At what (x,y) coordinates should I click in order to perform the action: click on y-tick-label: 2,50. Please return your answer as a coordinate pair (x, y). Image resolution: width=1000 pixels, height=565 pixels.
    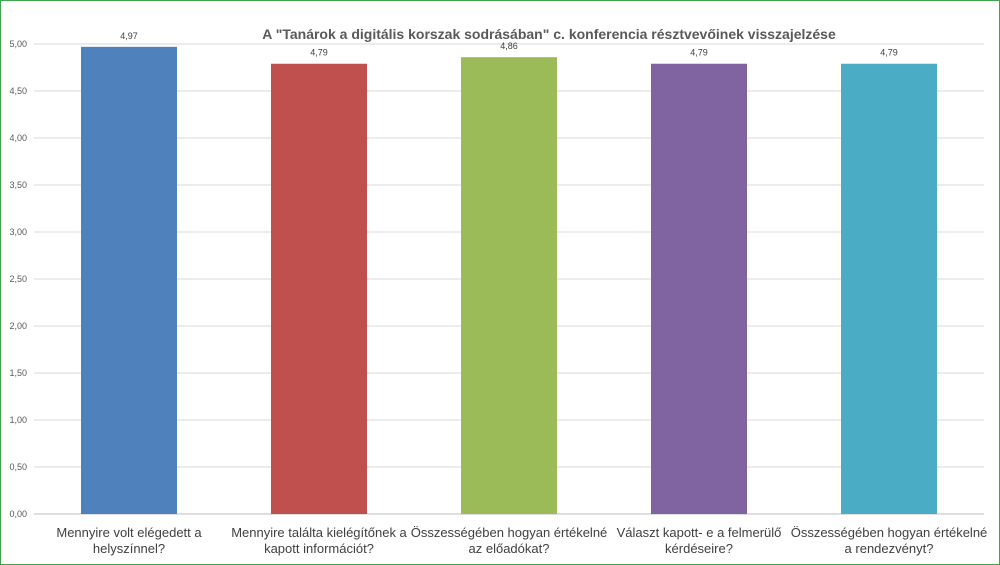
    Looking at the image, I should click on (18, 279).